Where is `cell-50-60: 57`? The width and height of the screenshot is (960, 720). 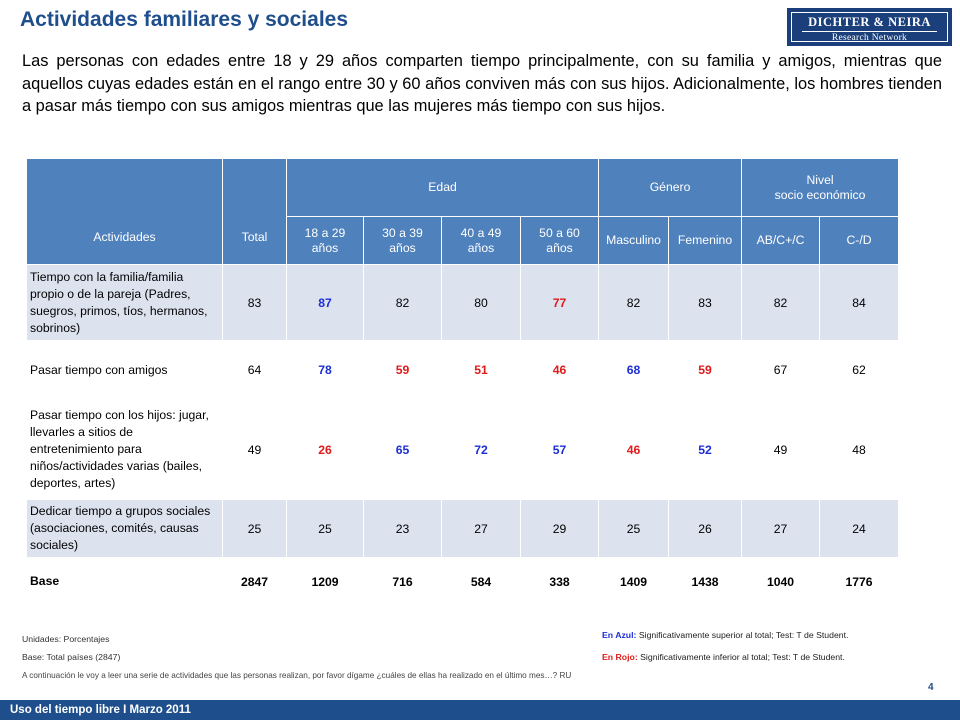 cell-50-60: 57 is located at coordinates (559, 449).